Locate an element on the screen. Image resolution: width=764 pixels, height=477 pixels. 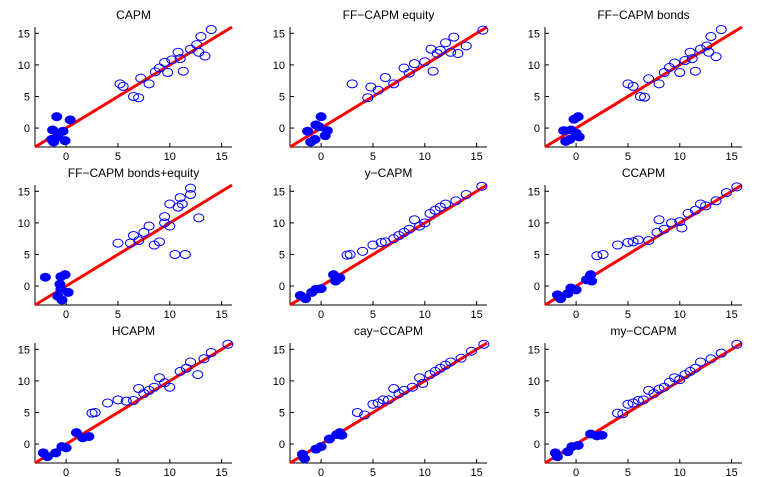
panel-title: CAPM is located at coordinates (133, 15).